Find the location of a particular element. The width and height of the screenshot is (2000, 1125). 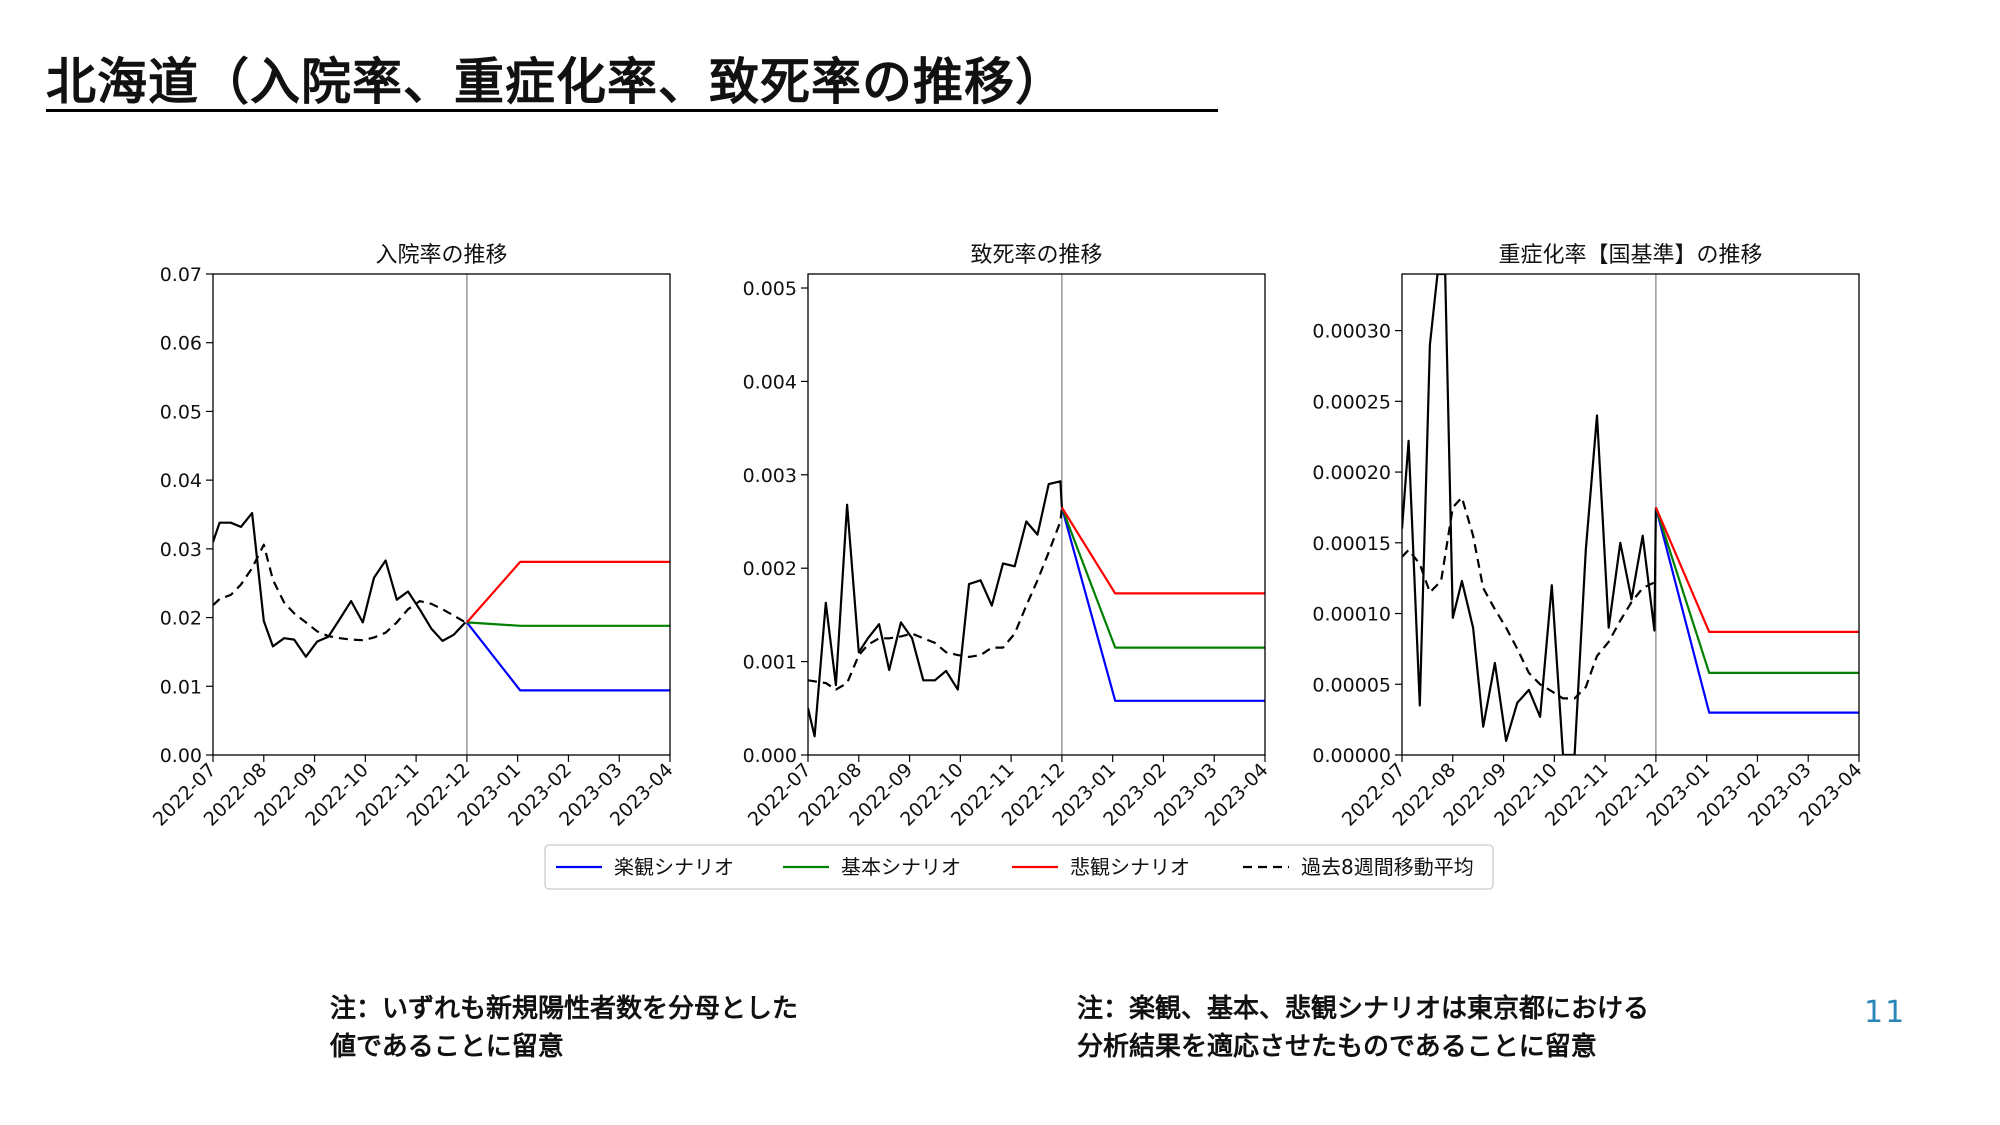

y-tick-label: 0.00015 is located at coordinates (1351, 544).